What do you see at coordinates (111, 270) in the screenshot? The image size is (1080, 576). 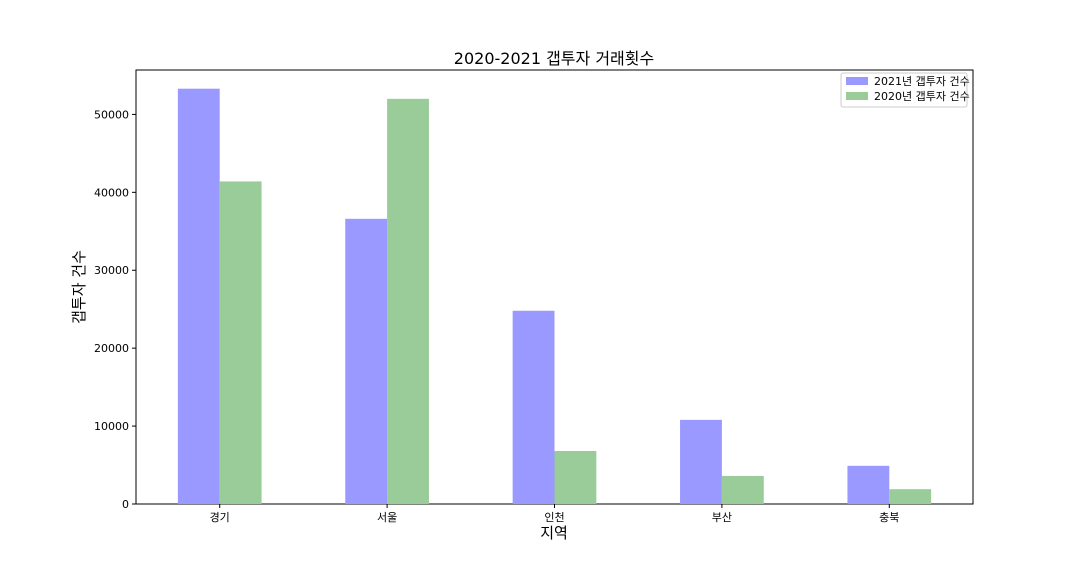 I see `y-tick-label: 30000` at bounding box center [111, 270].